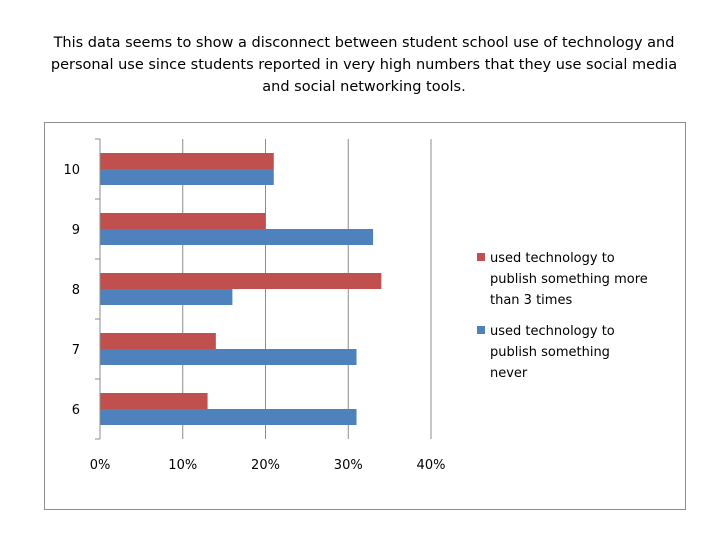 The image size is (728, 546). I want to click on y-tick-label: 10, so click(71, 170).